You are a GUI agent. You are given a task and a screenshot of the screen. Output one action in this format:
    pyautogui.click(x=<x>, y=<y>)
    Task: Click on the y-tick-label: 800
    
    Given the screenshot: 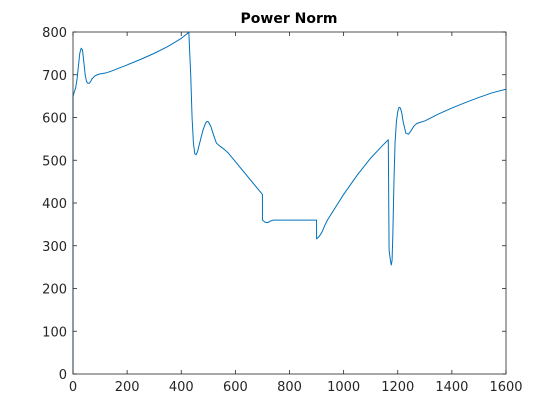 What is the action you would take?
    pyautogui.click(x=54, y=33)
    